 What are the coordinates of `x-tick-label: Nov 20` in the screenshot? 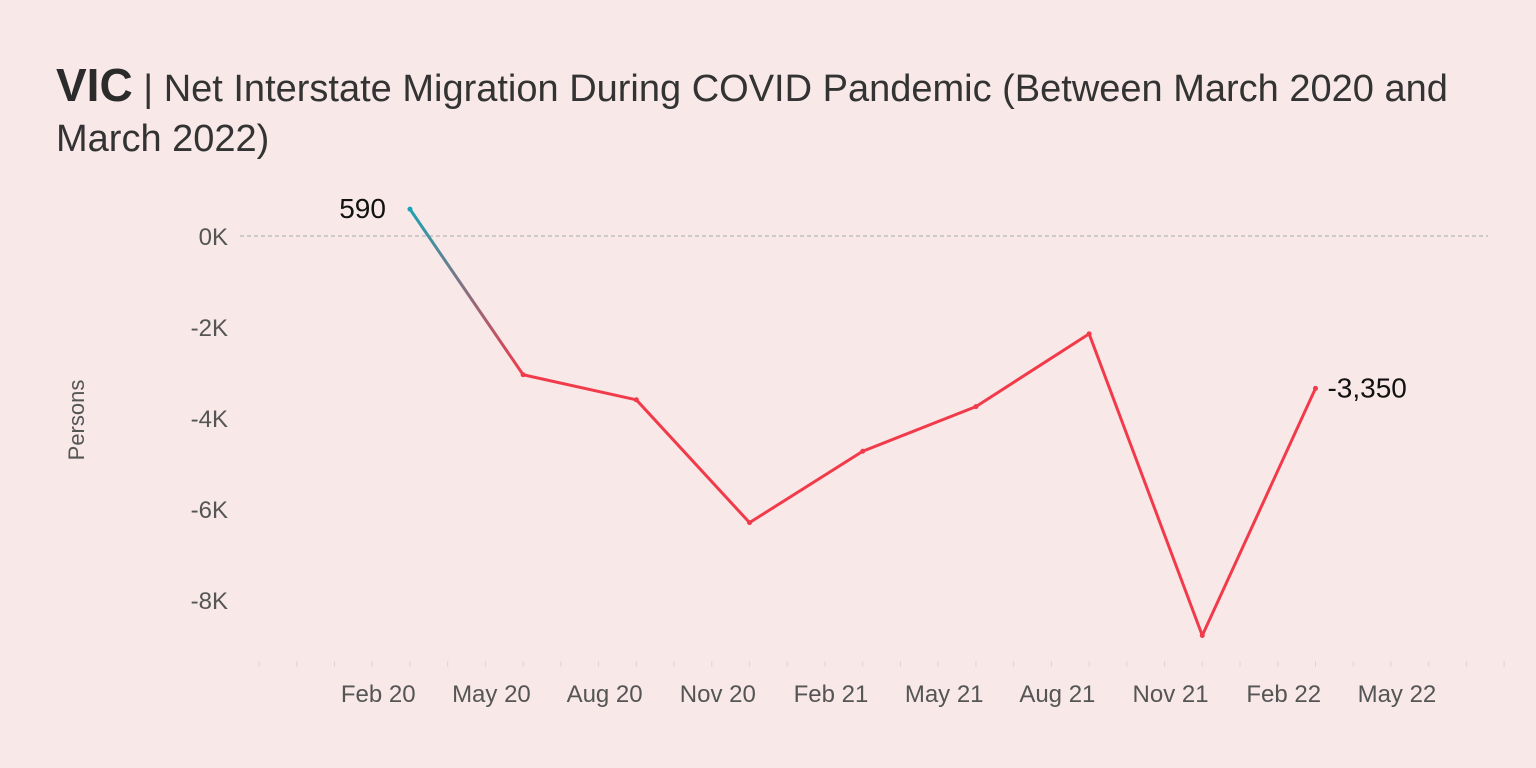 It's located at (718, 694).